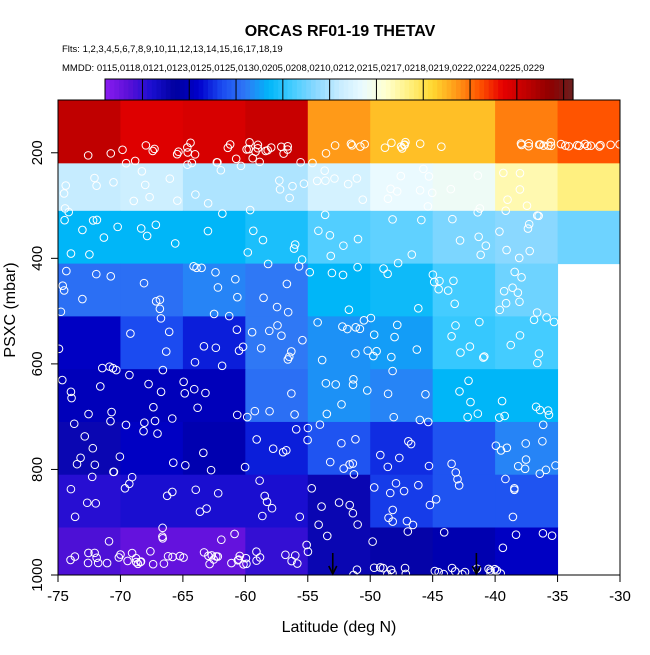  What do you see at coordinates (58, 596) in the screenshot?
I see `x-tick-label: -75` at bounding box center [58, 596].